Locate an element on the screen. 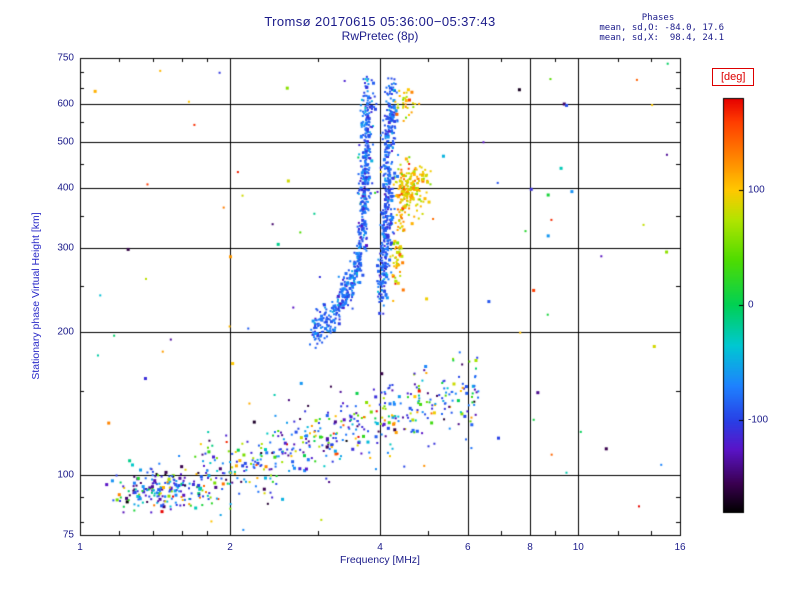  x-tick-label: 4 is located at coordinates (380, 547).